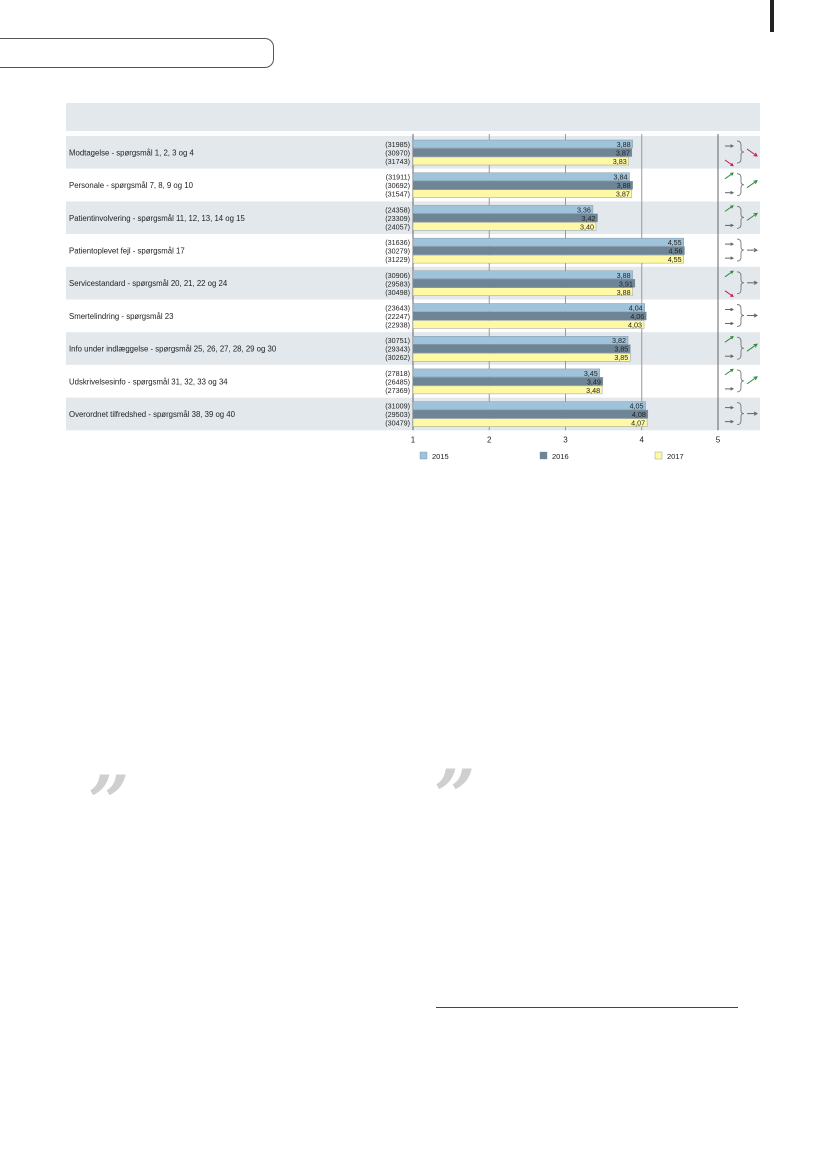  I want to click on respondent-count: (22938), so click(397, 325).